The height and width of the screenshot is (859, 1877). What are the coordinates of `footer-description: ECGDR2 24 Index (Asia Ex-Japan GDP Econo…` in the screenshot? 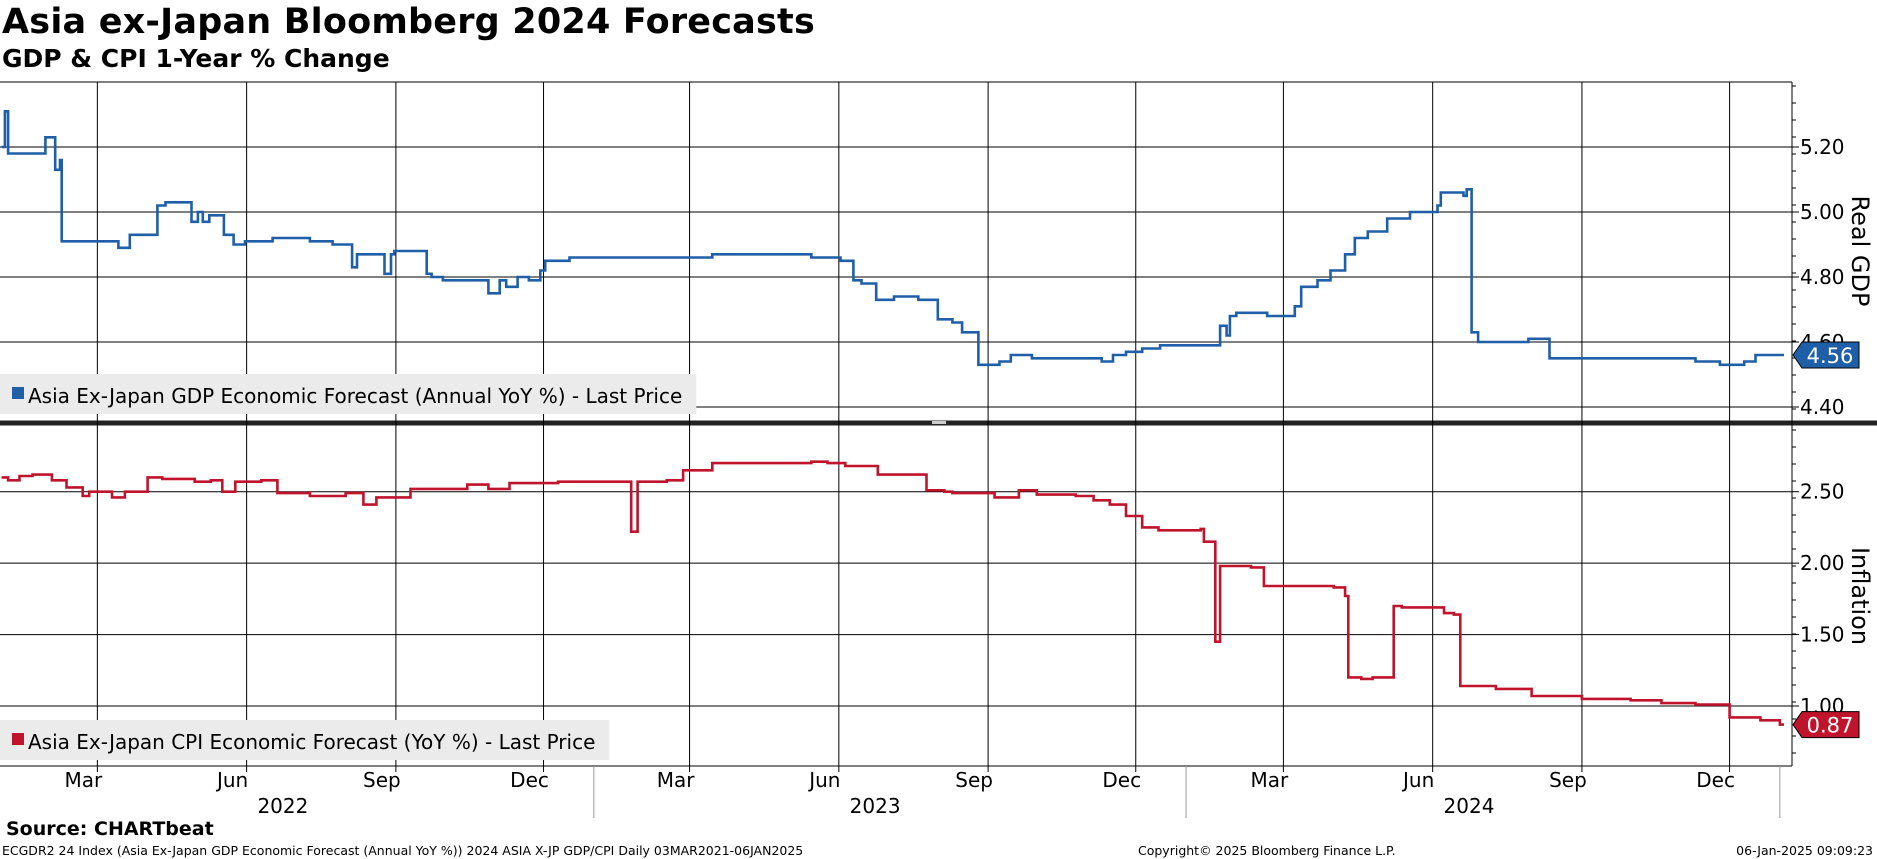 It's located at (403, 850).